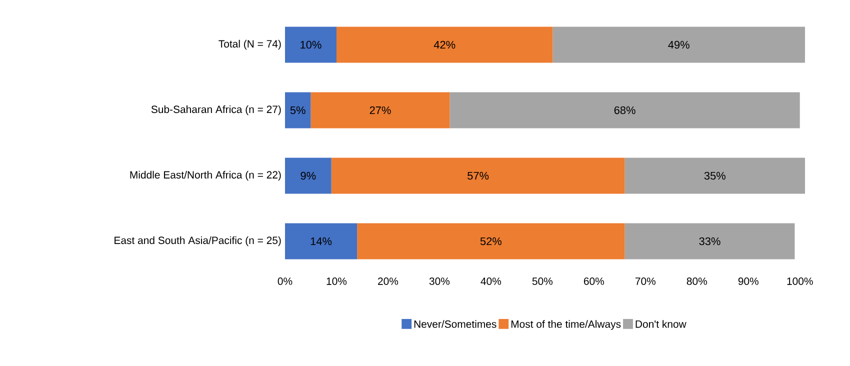 The height and width of the screenshot is (366, 850). I want to click on legend-label: Don't know, so click(661, 324).